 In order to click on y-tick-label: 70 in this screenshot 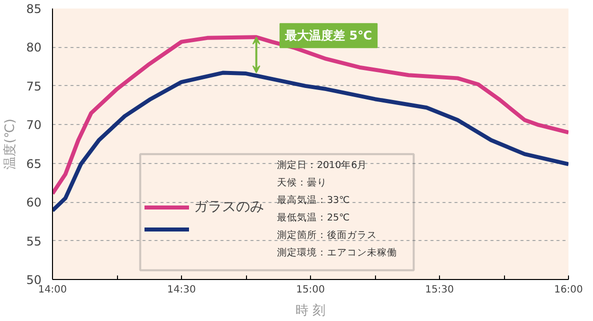, I will do `click(34, 125)`.